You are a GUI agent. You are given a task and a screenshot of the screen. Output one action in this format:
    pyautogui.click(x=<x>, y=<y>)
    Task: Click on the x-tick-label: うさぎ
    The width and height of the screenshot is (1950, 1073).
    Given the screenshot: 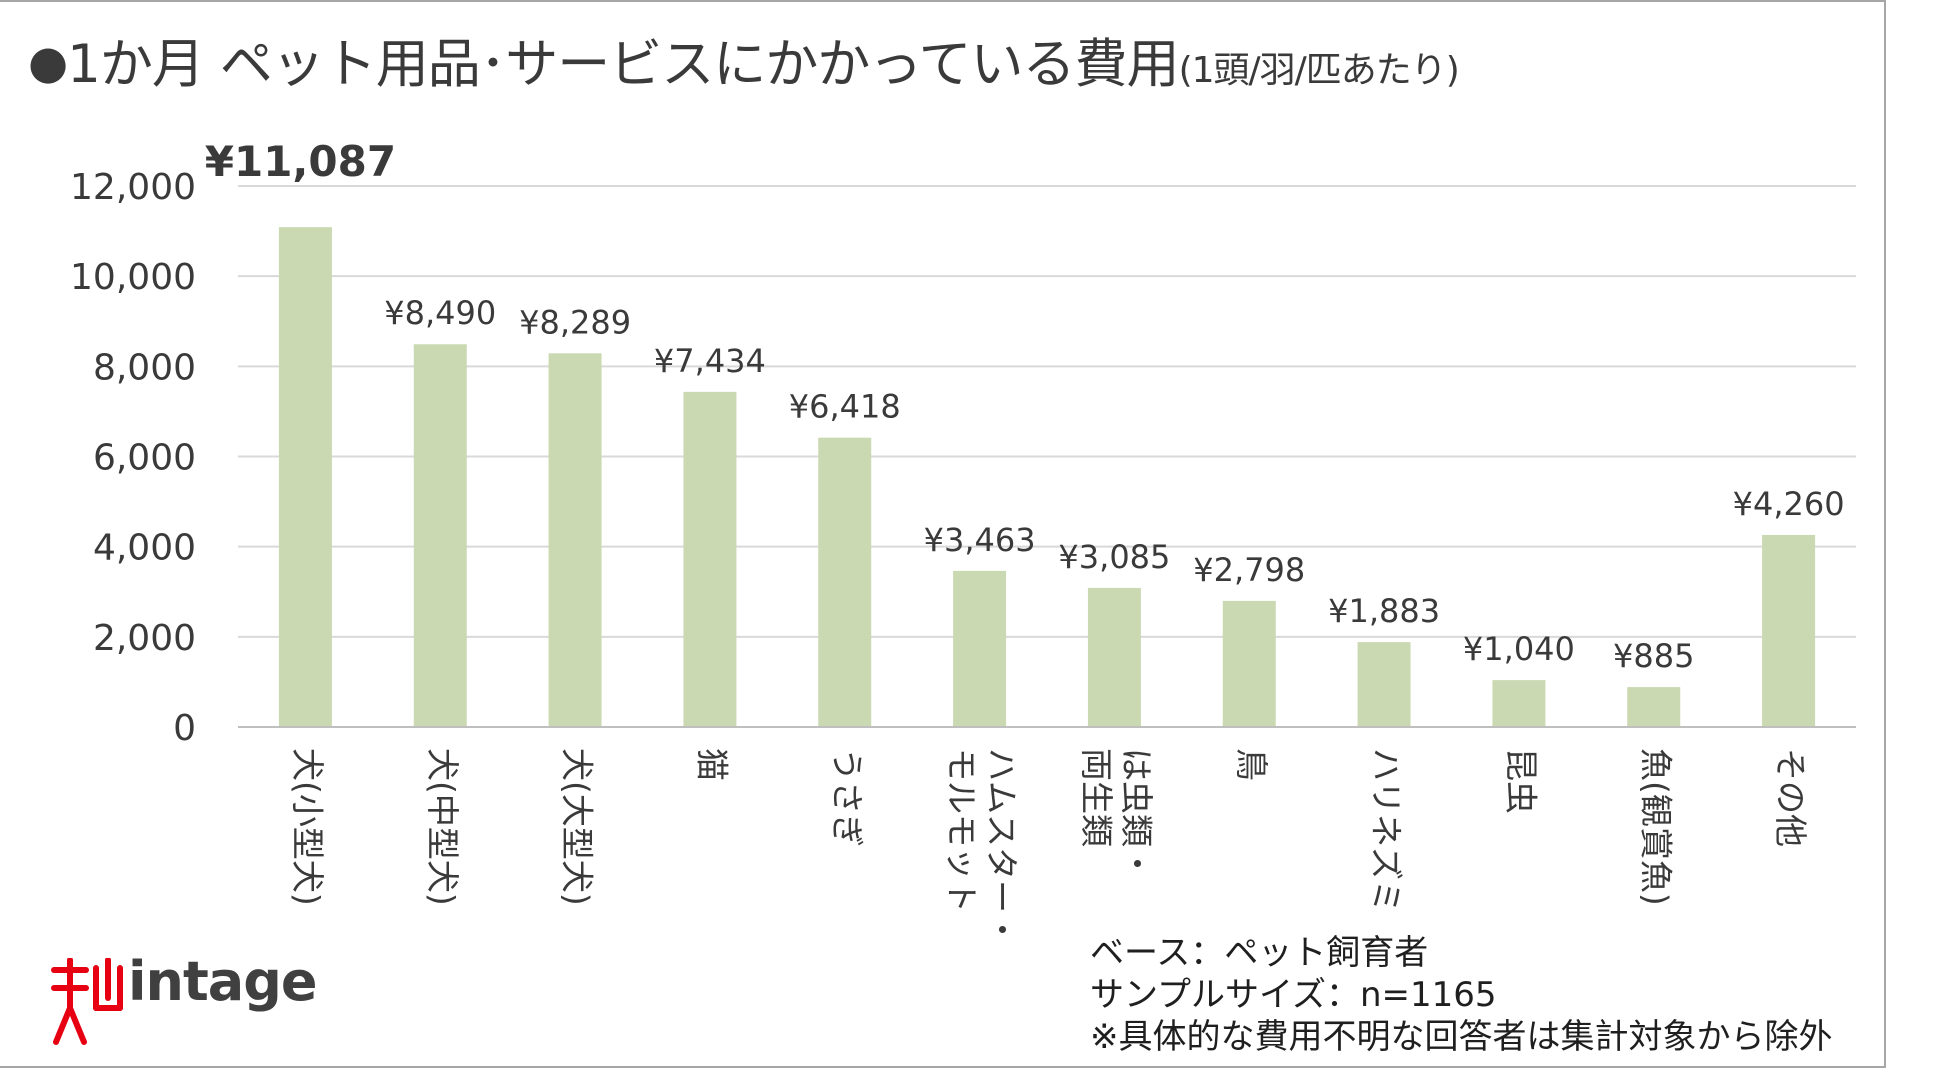 What is the action you would take?
    pyautogui.click(x=846, y=797)
    